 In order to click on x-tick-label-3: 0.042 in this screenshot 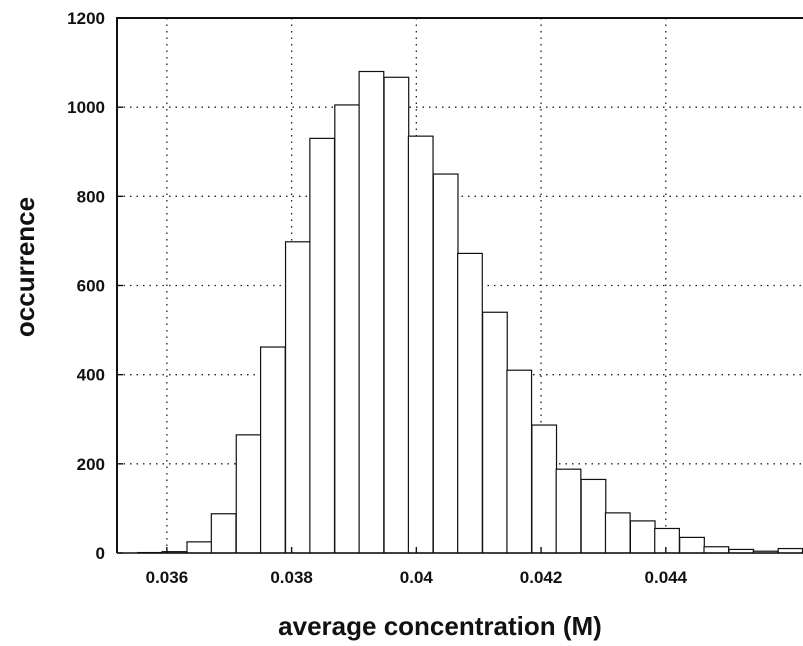, I will do `click(541, 577)`.